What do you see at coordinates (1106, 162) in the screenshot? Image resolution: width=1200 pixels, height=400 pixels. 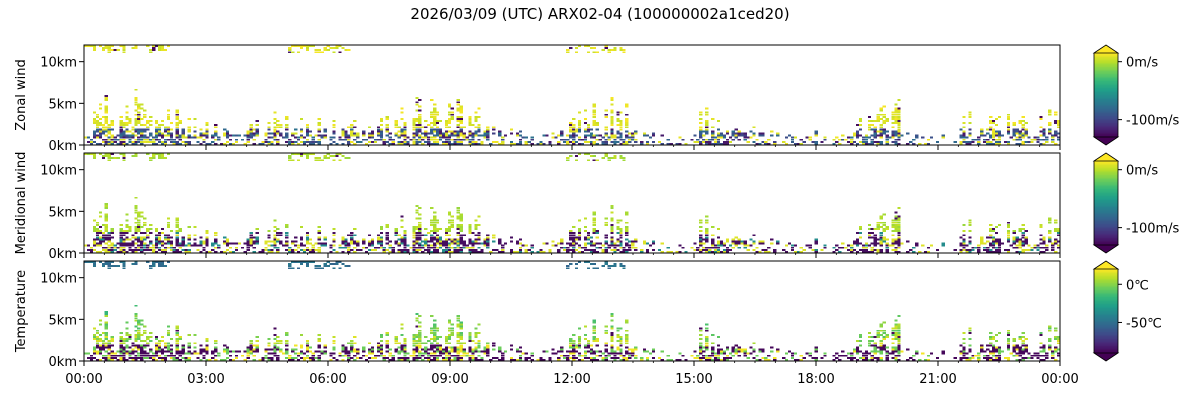 I see `colorbar-segment` at bounding box center [1106, 162].